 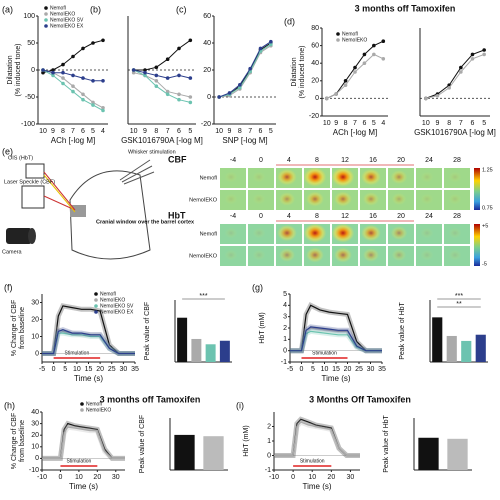 I want to click on mouse-head, so click(x=110, y=215).